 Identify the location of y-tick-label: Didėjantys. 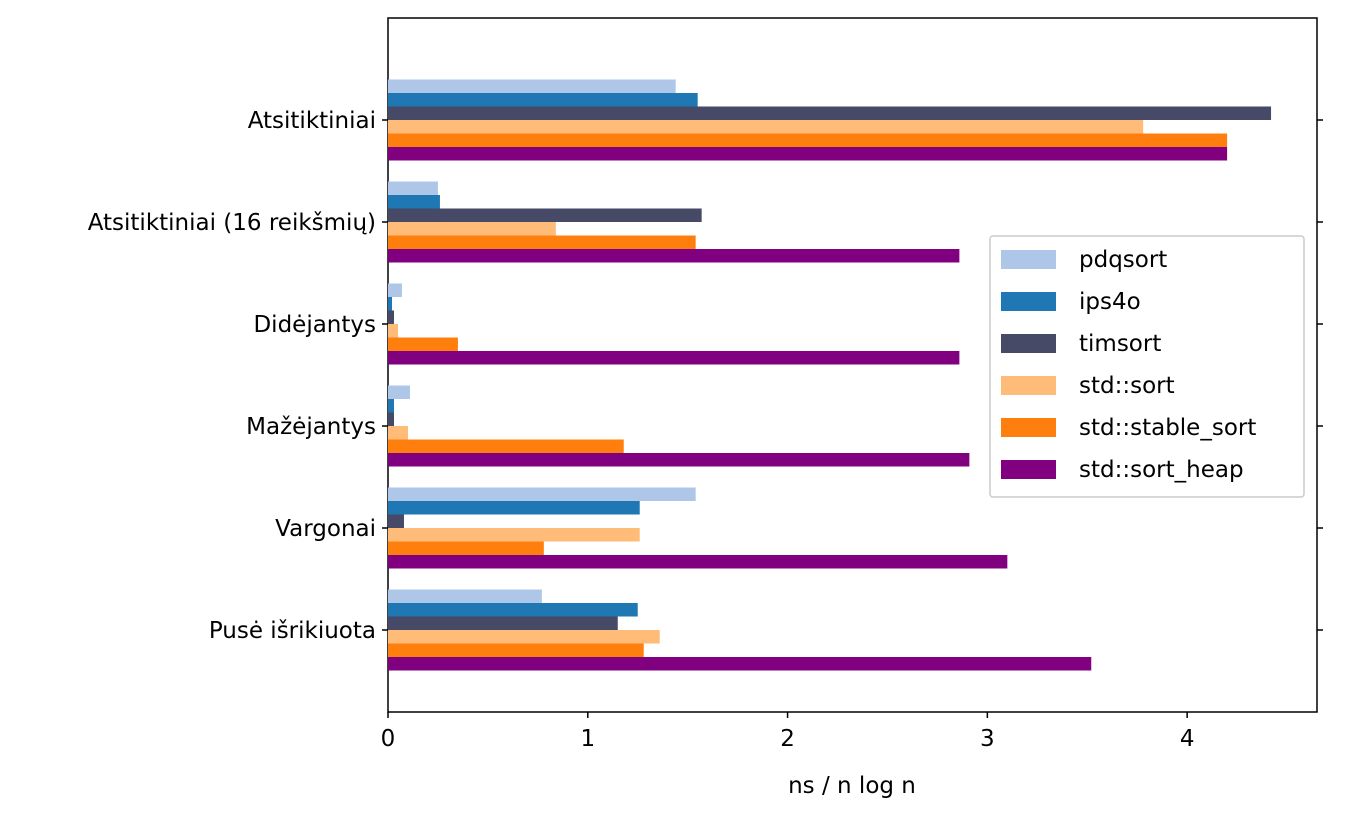
(314, 325).